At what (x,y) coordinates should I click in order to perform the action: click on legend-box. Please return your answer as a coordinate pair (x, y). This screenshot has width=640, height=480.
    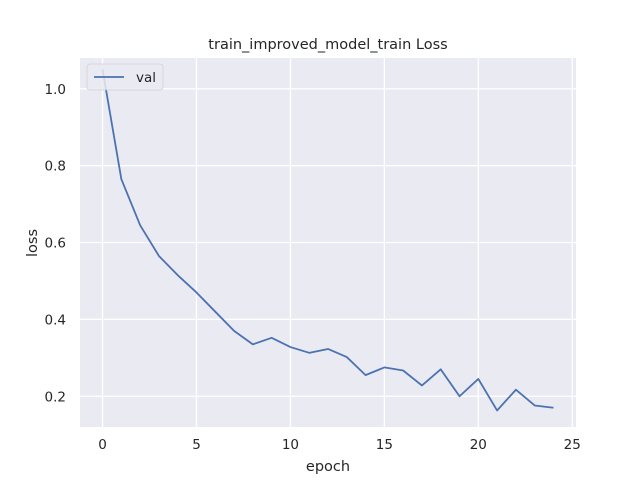
    Looking at the image, I should click on (125, 77).